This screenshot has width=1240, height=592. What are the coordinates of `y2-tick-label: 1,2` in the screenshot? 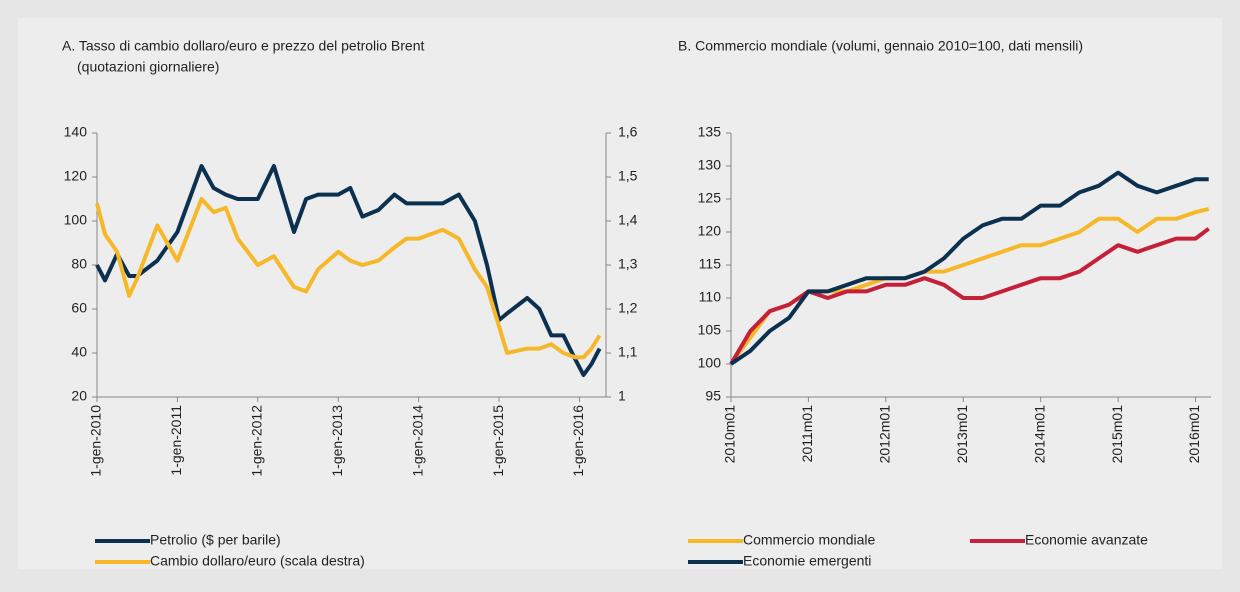 It's located at (628, 308).